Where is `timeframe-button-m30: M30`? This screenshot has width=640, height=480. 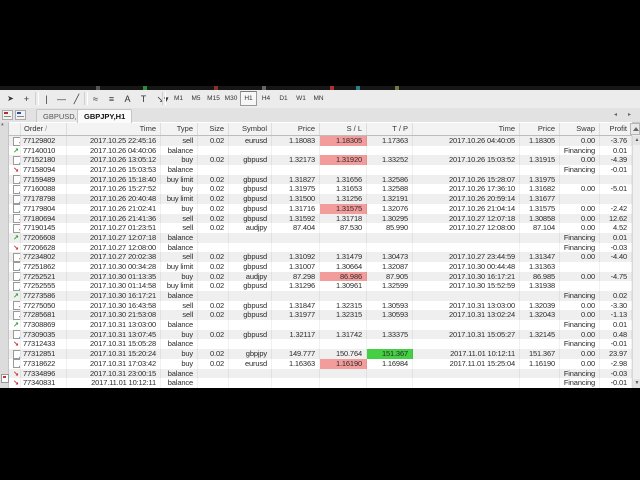 timeframe-button-m30: M30 is located at coordinates (231, 98).